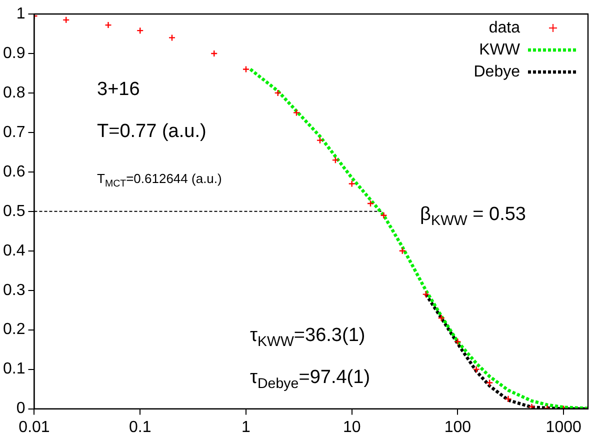  What do you see at coordinates (14, 93) in the screenshot?
I see `y-tick-label: 0.8` at bounding box center [14, 93].